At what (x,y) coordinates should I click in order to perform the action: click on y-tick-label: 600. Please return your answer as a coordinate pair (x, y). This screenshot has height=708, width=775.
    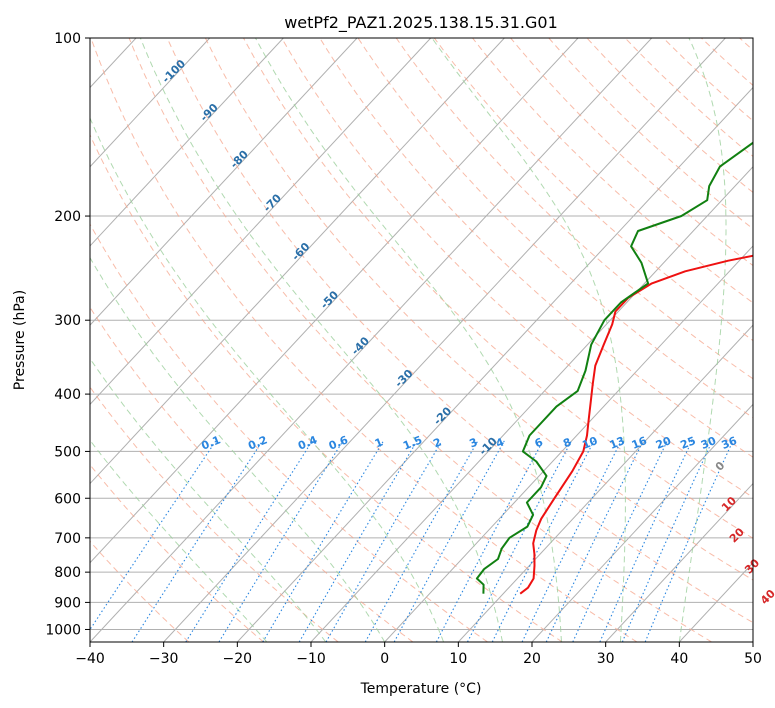
    Looking at the image, I should click on (67, 499).